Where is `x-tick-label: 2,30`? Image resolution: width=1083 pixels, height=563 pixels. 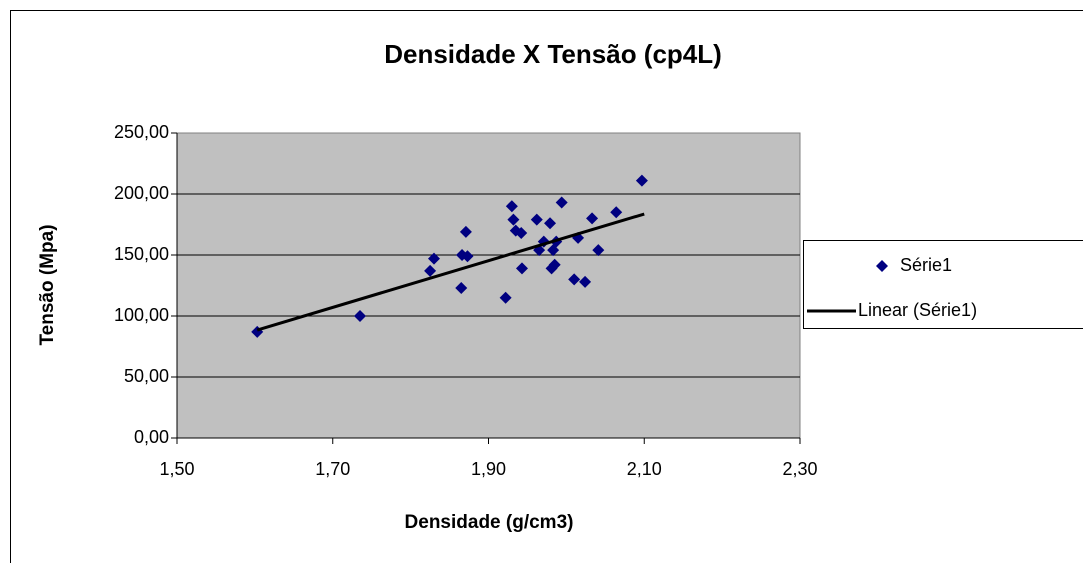
x-tick-label: 2,30 is located at coordinates (799, 469).